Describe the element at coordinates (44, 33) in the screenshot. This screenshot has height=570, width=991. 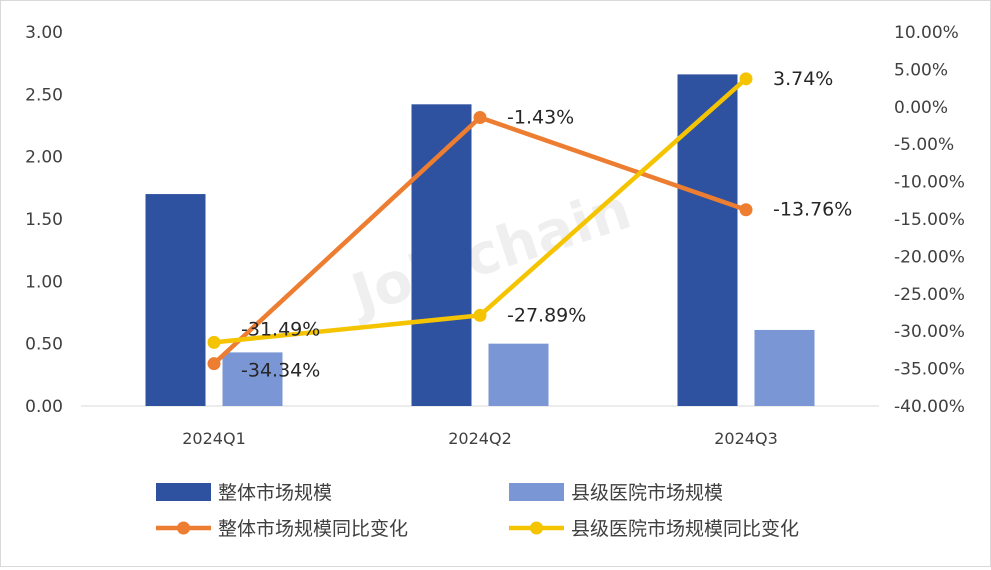
I see `y-left-tick-label: 3.00` at that location.